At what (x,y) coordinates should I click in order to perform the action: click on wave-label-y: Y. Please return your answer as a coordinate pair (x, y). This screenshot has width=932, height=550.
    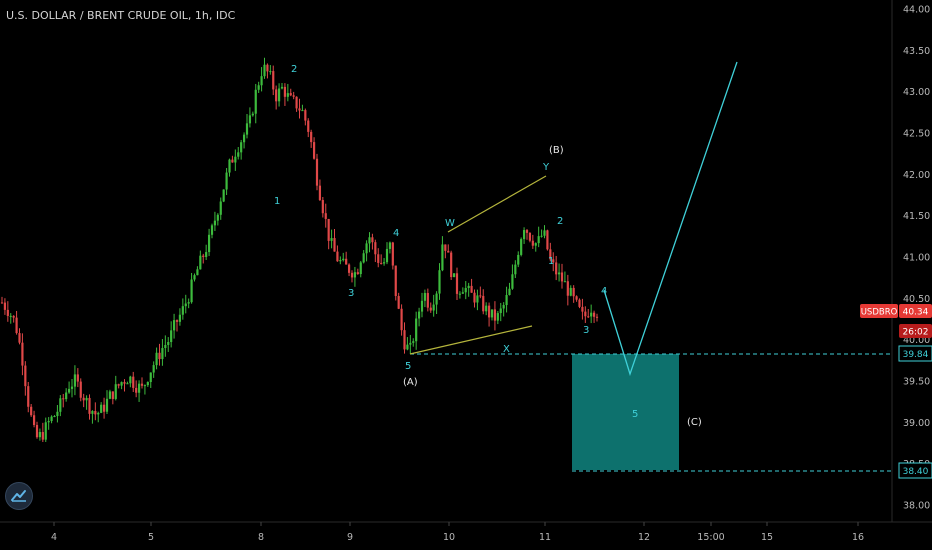
    Looking at the image, I should click on (546, 167).